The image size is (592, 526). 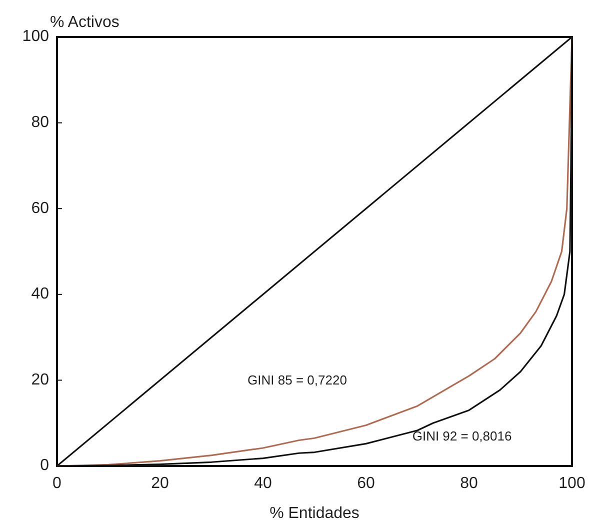 What do you see at coordinates (40, 208) in the screenshot?
I see `y-tick-label: 60` at bounding box center [40, 208].